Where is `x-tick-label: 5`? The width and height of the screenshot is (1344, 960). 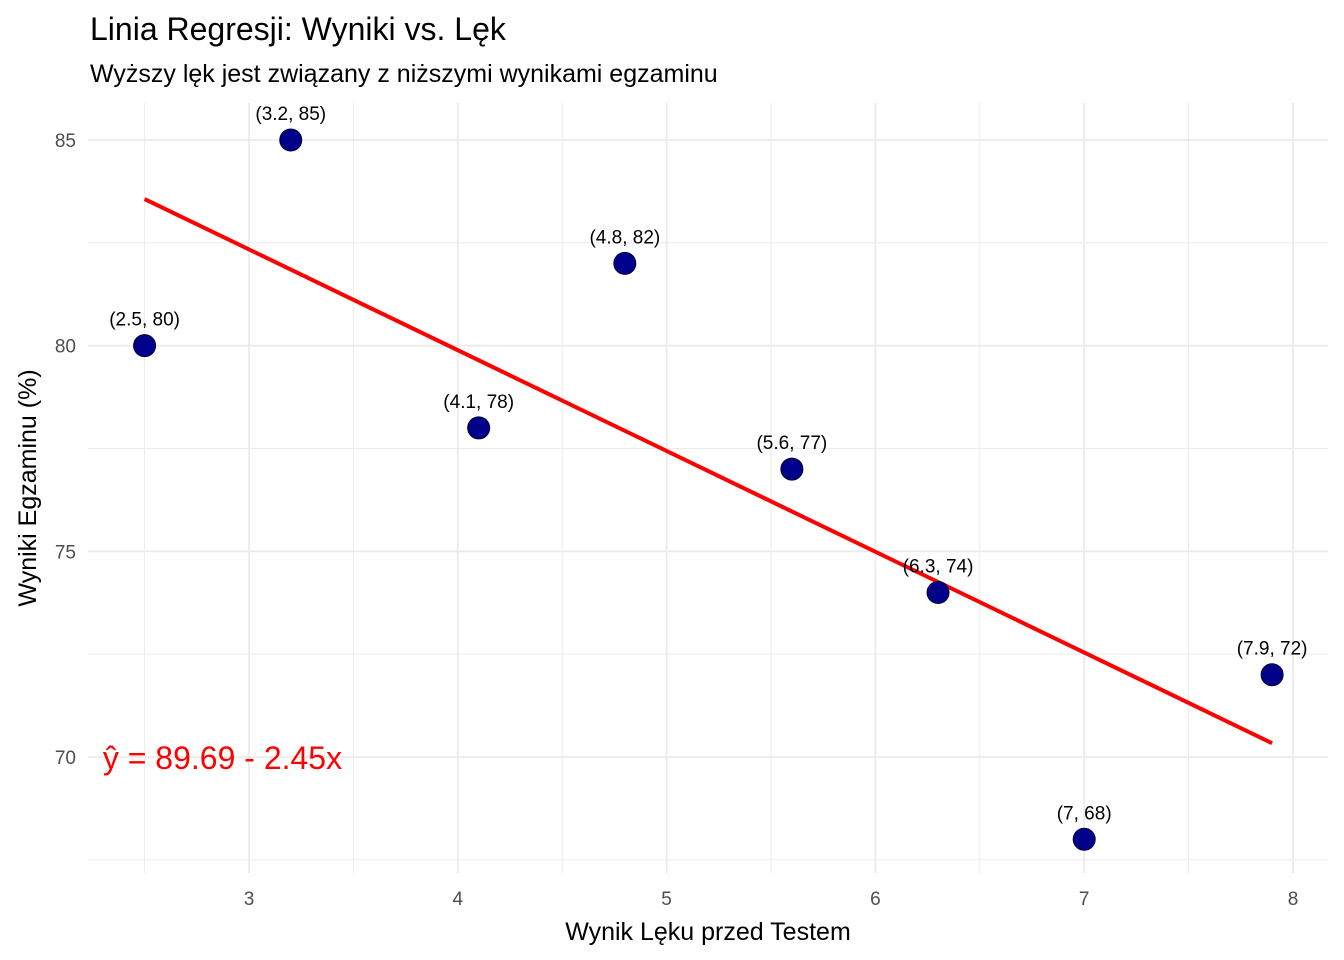 x-tick-label: 5 is located at coordinates (666, 899).